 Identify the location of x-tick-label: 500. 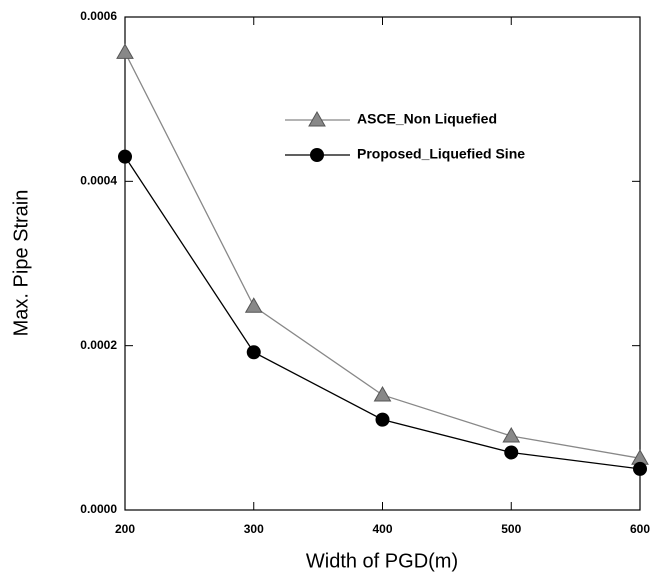
(511, 529).